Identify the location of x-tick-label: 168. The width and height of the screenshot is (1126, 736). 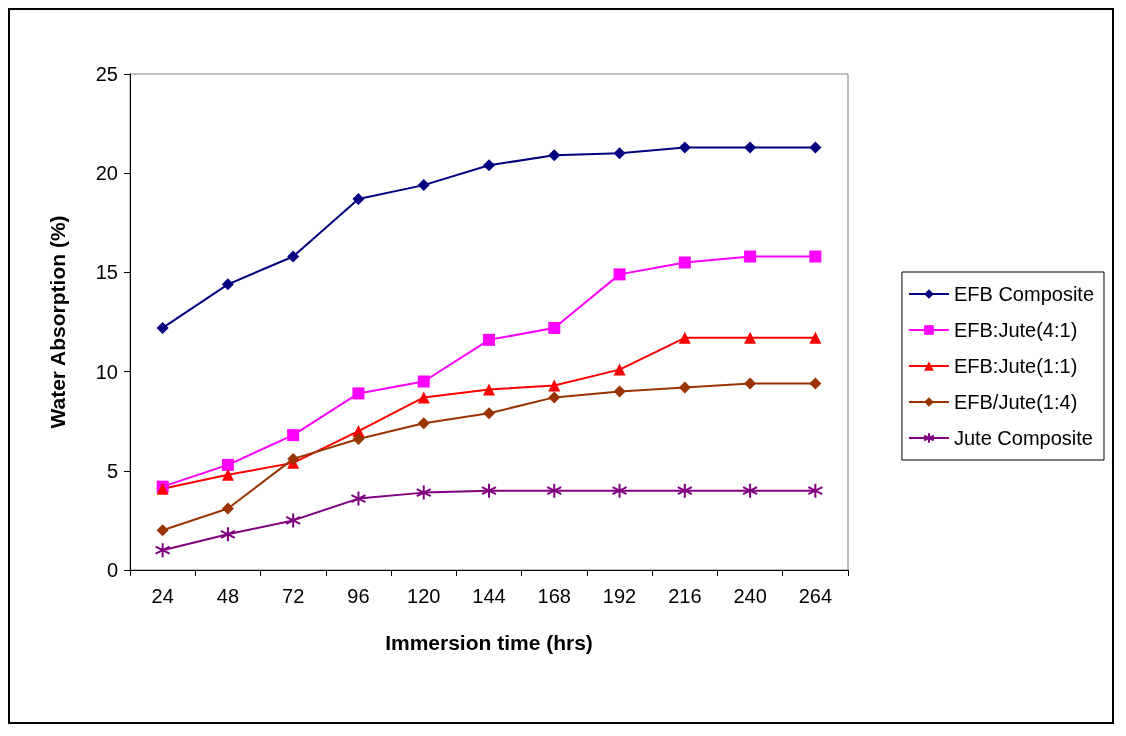
(554, 596).